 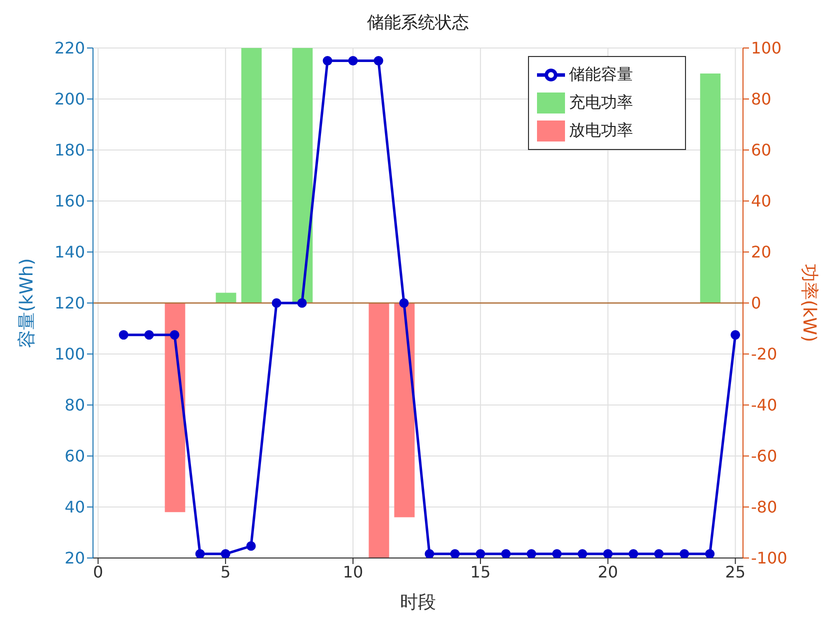 What do you see at coordinates (608, 572) in the screenshot?
I see `x-tick-label: 20` at bounding box center [608, 572].